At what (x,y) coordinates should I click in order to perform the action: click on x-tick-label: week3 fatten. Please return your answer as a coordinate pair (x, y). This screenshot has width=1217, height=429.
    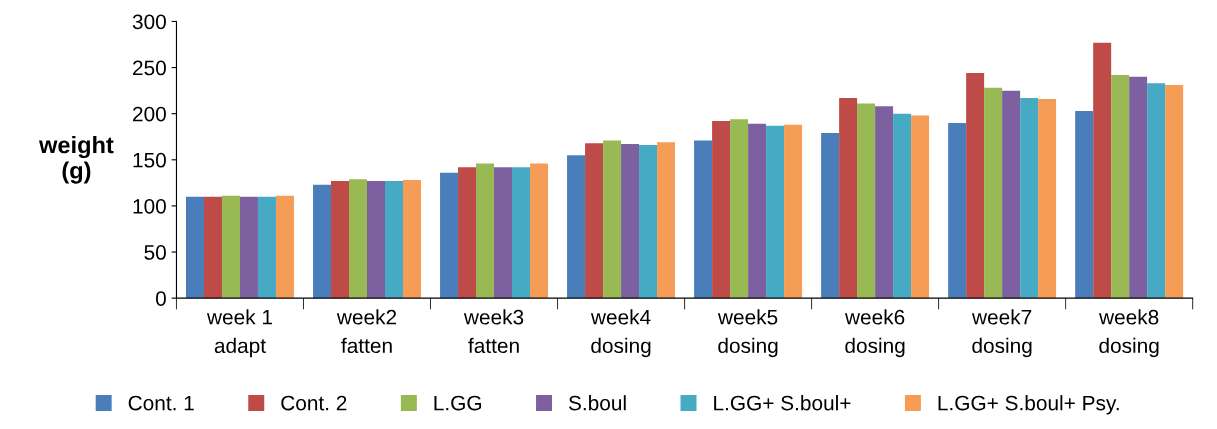
    Looking at the image, I should click on (493, 331).